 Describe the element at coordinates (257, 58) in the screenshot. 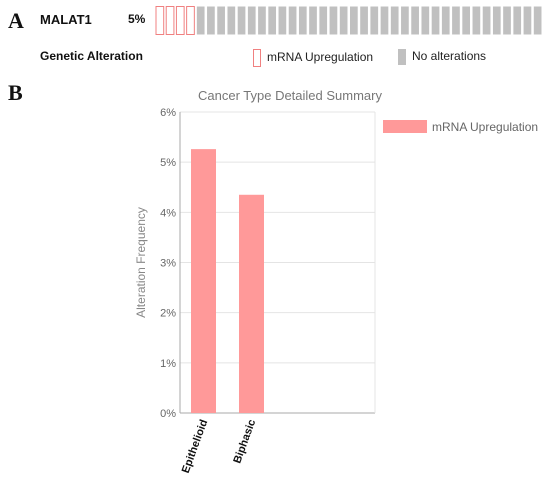

I see `legend-swatch-mrna` at that location.